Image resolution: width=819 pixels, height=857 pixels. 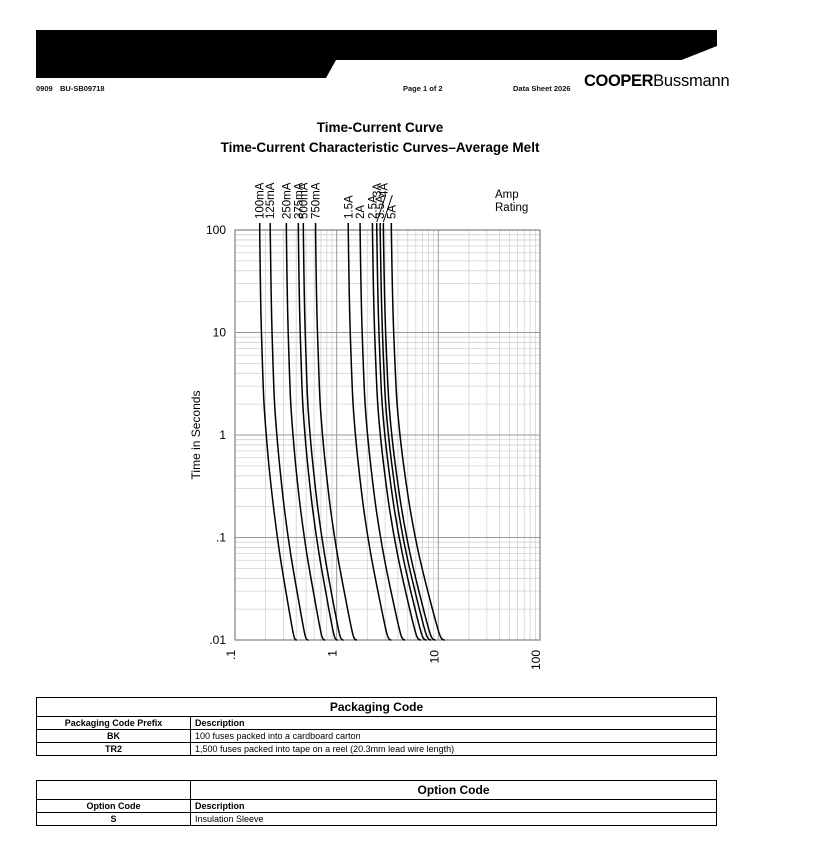 I want to click on chart-curves, so click(x=351, y=435).